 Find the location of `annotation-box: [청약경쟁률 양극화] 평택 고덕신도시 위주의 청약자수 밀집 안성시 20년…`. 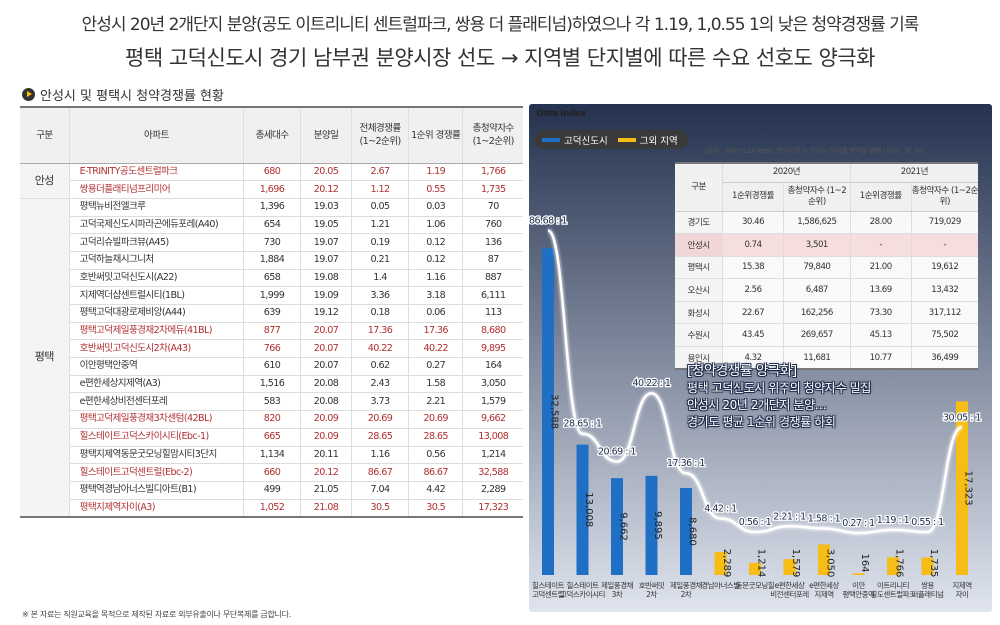

annotation-box: [청약경쟁률 양극화] 평택 고덕신도시 위주의 청약자수 밀집 안성시 20년… is located at coordinates (817, 397).